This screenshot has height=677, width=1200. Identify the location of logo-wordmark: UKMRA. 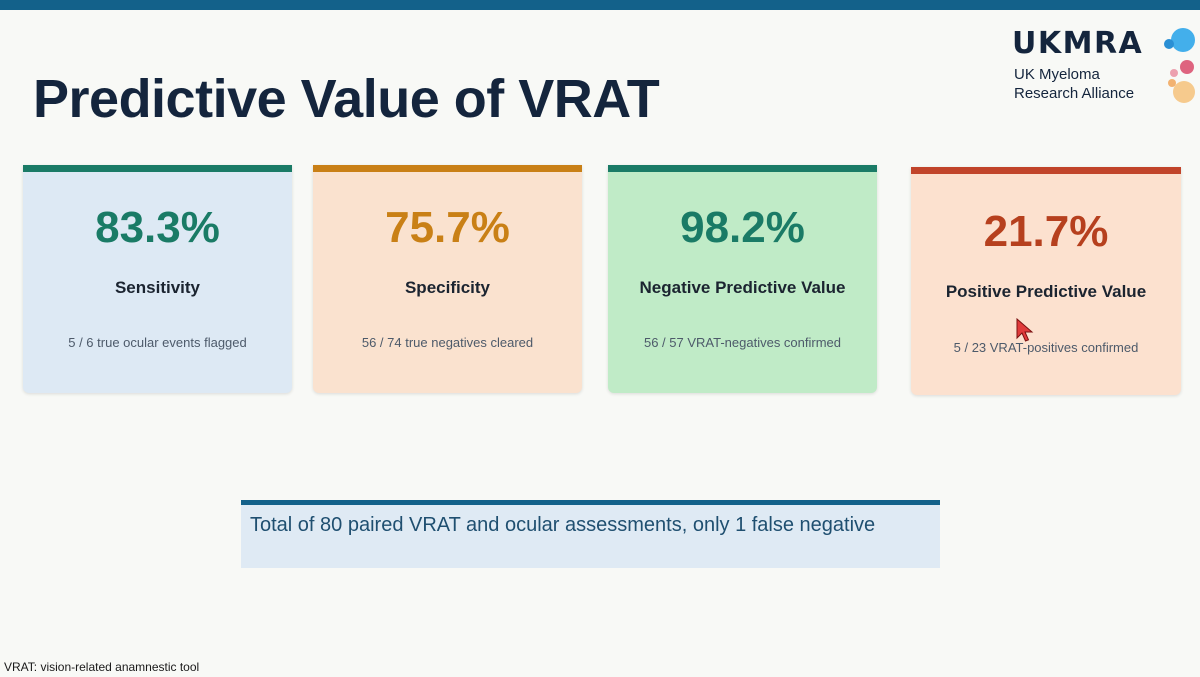
(1078, 43).